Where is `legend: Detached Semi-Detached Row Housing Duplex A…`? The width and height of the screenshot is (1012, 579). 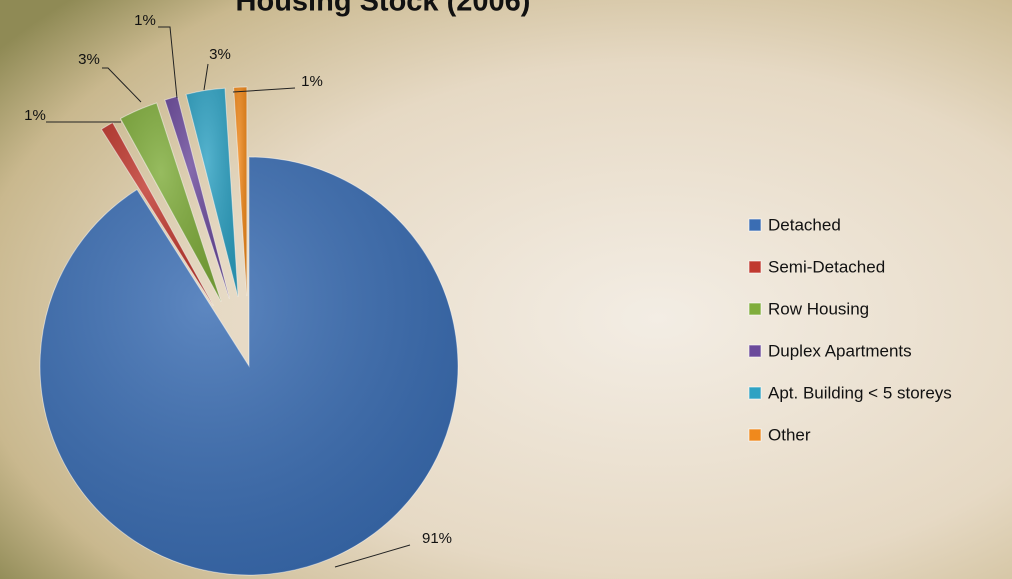 legend: Detached Semi-Detached Row Housing Duplex A… is located at coordinates (850, 329).